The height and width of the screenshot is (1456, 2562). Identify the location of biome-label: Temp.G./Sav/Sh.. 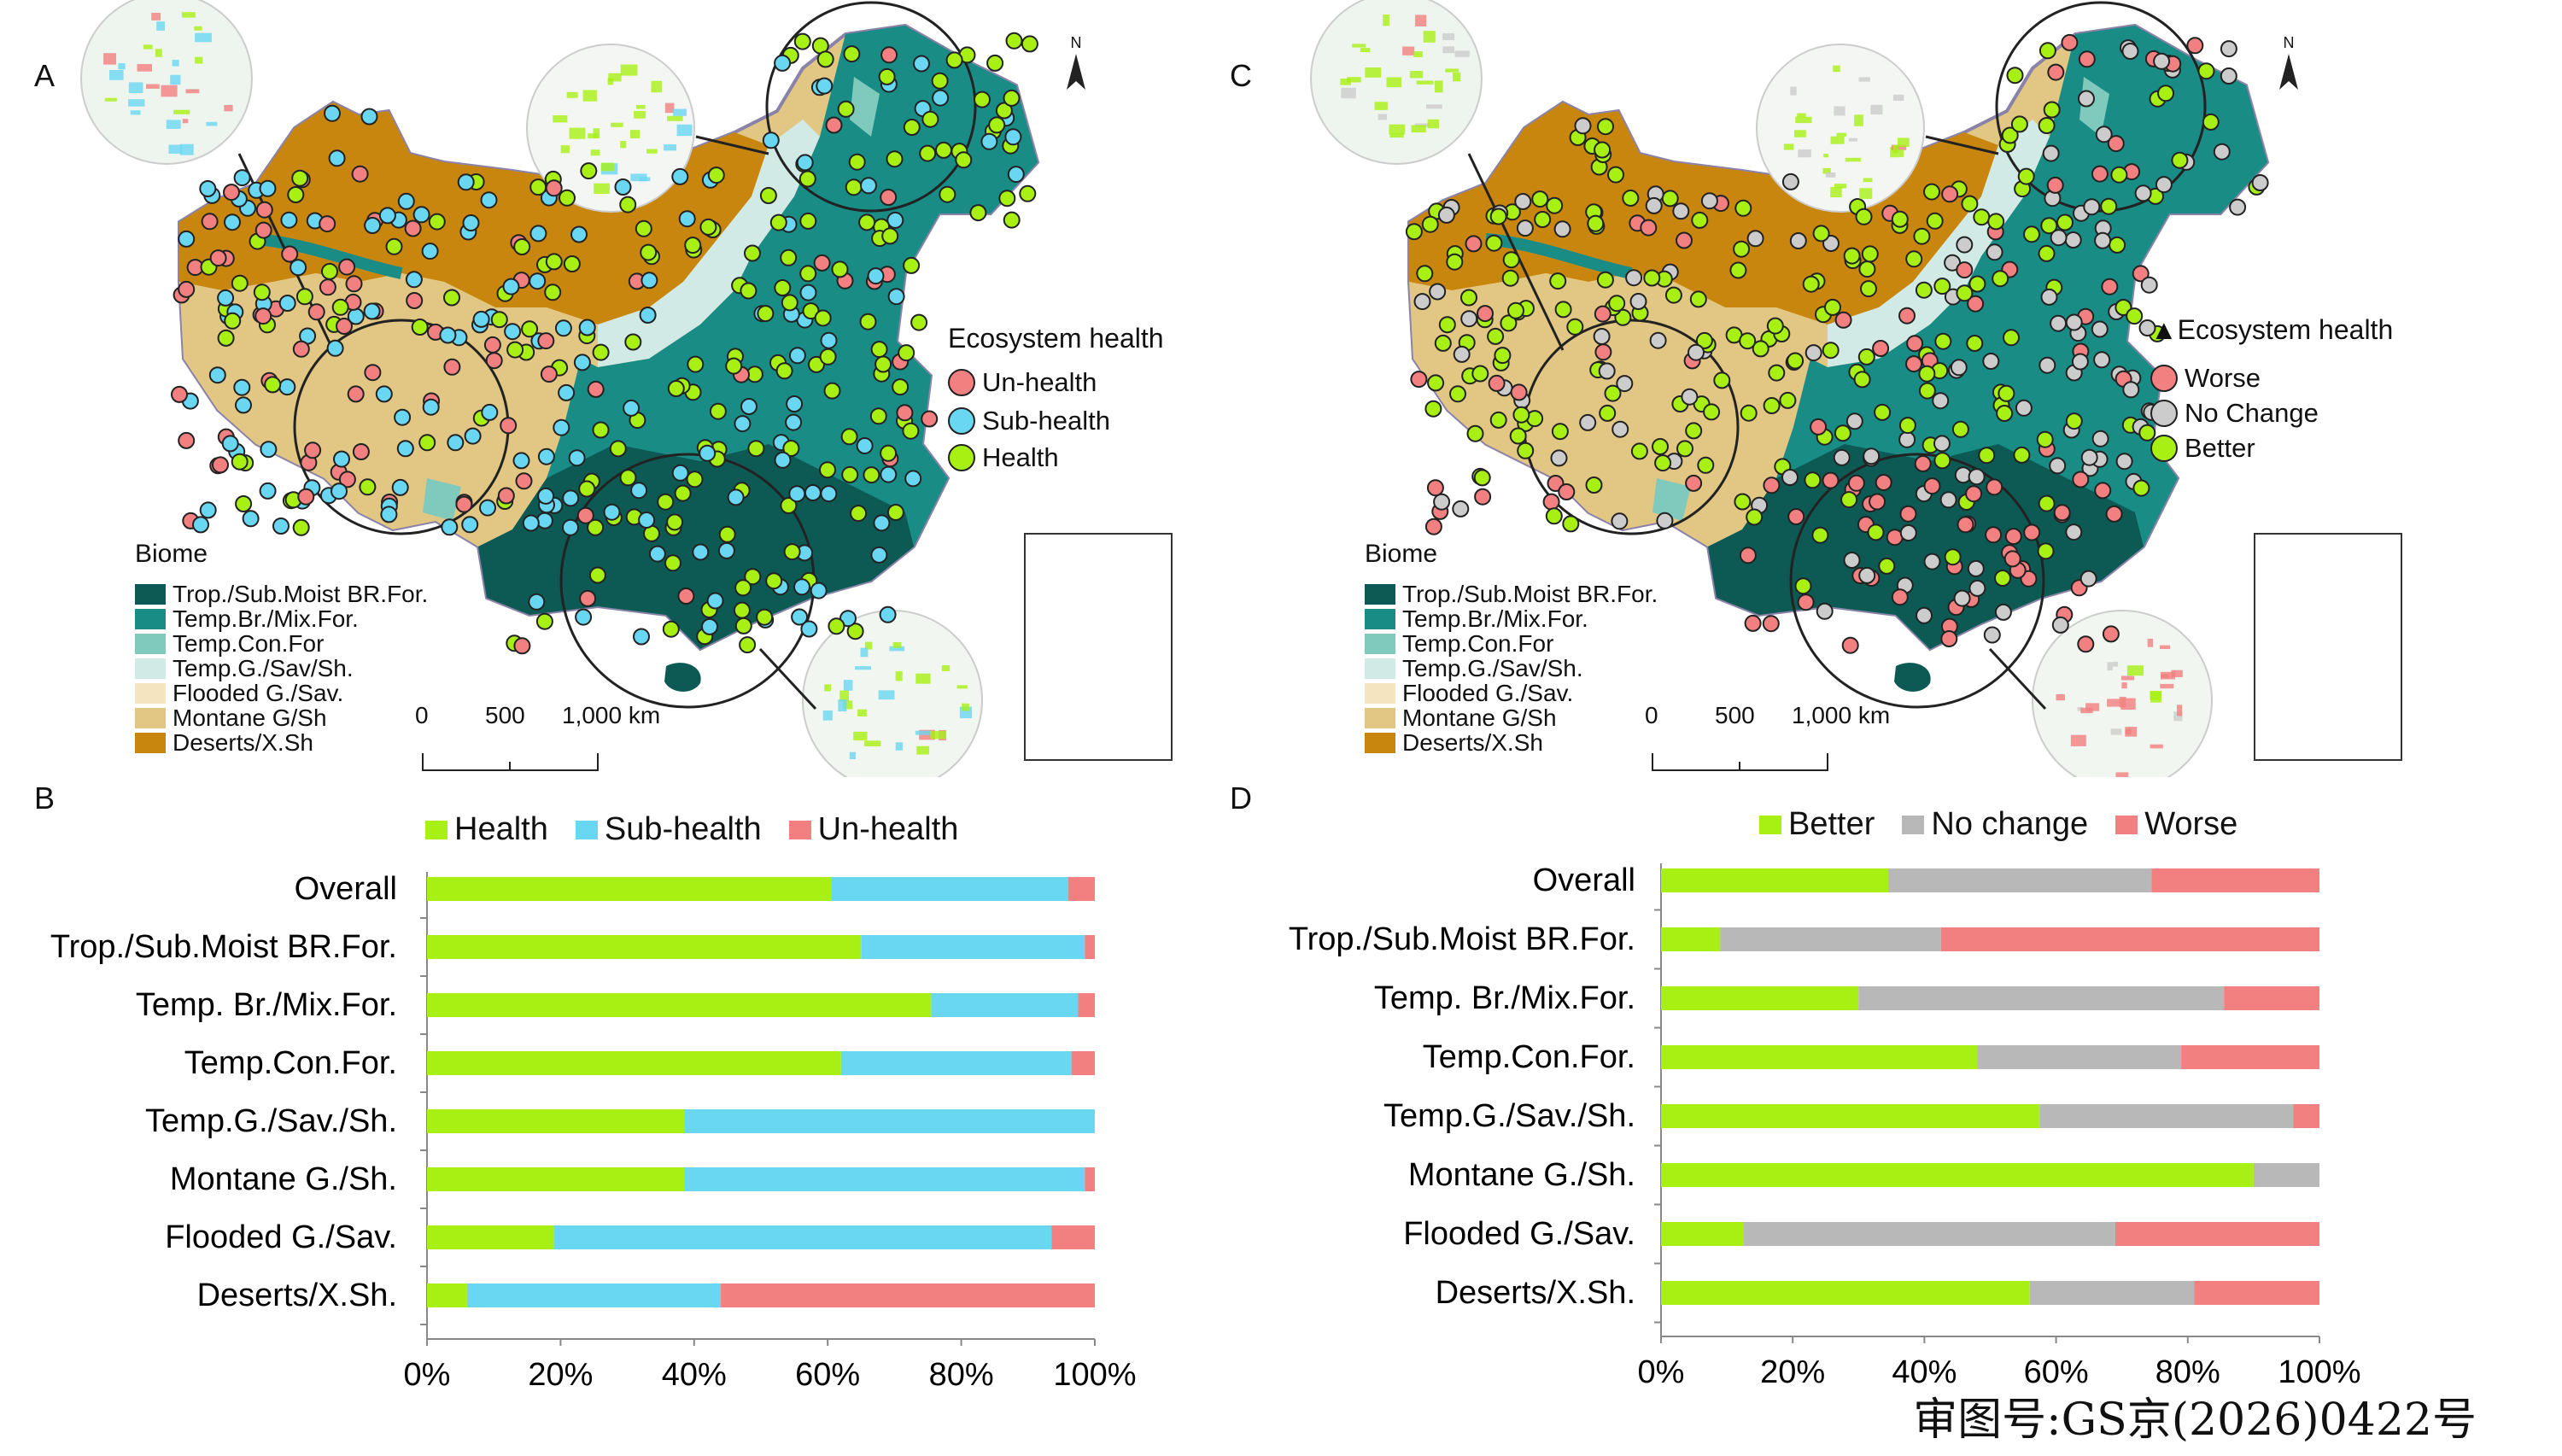
(263, 668).